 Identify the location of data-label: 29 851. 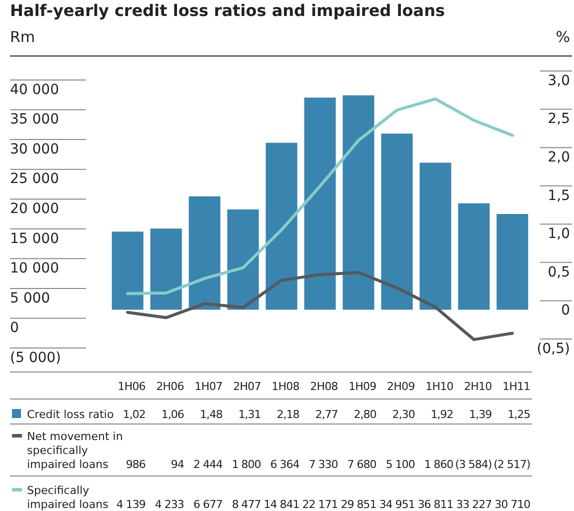
(358, 504).